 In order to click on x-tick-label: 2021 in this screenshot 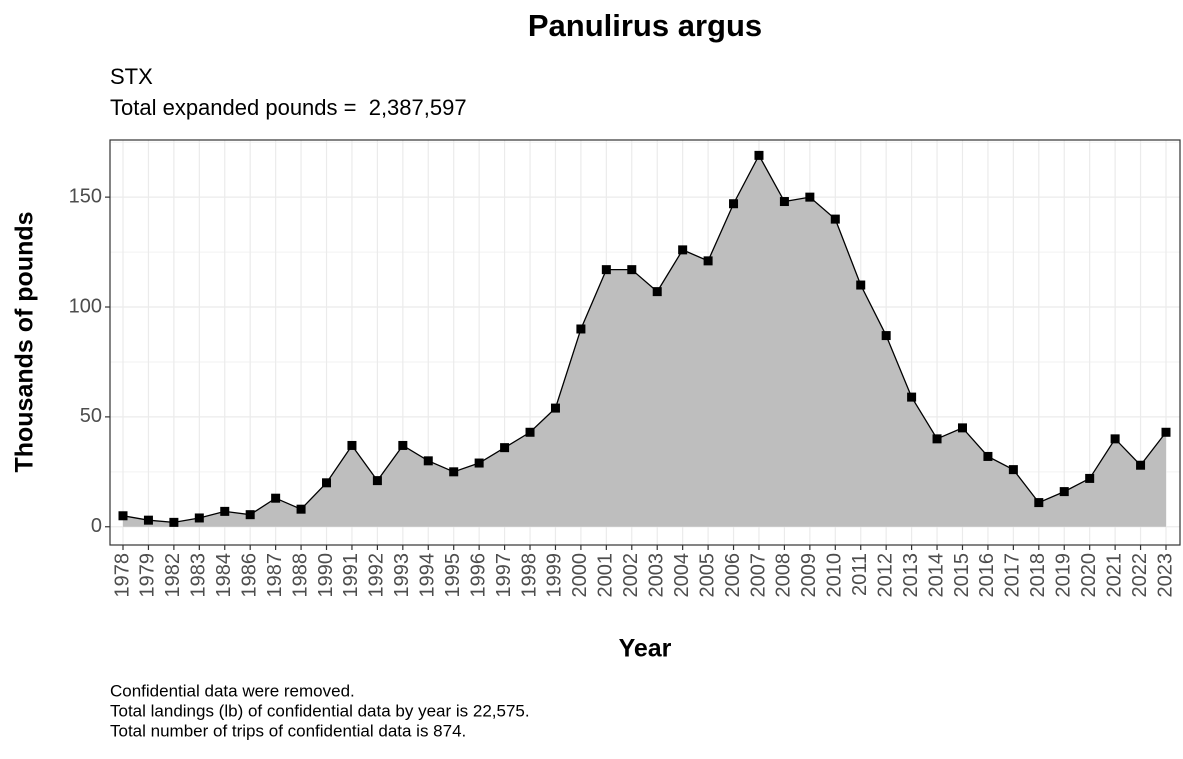, I will do `click(1114, 575)`.